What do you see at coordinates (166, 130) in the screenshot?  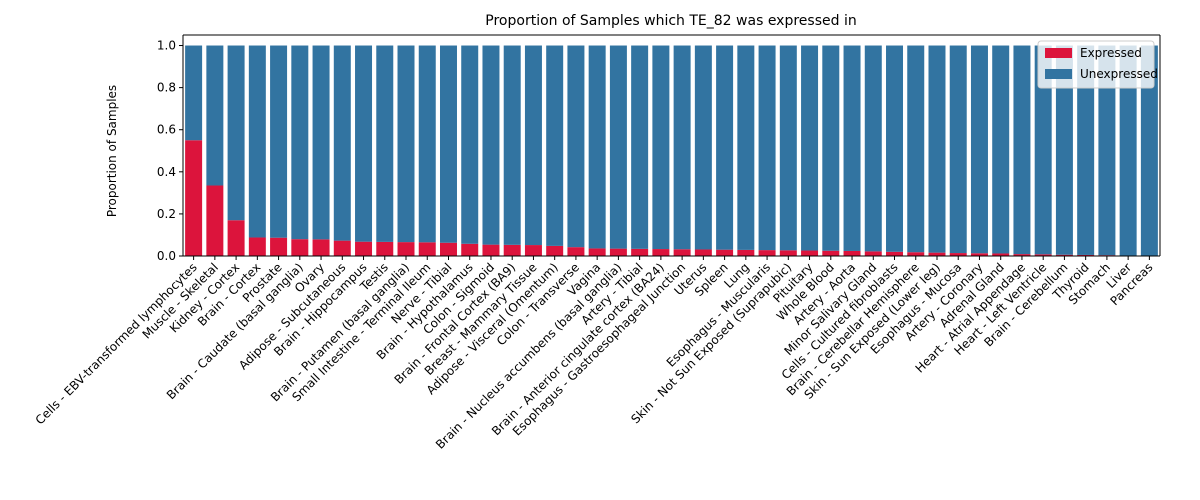 I see `y-tick-label: 0.6` at bounding box center [166, 130].